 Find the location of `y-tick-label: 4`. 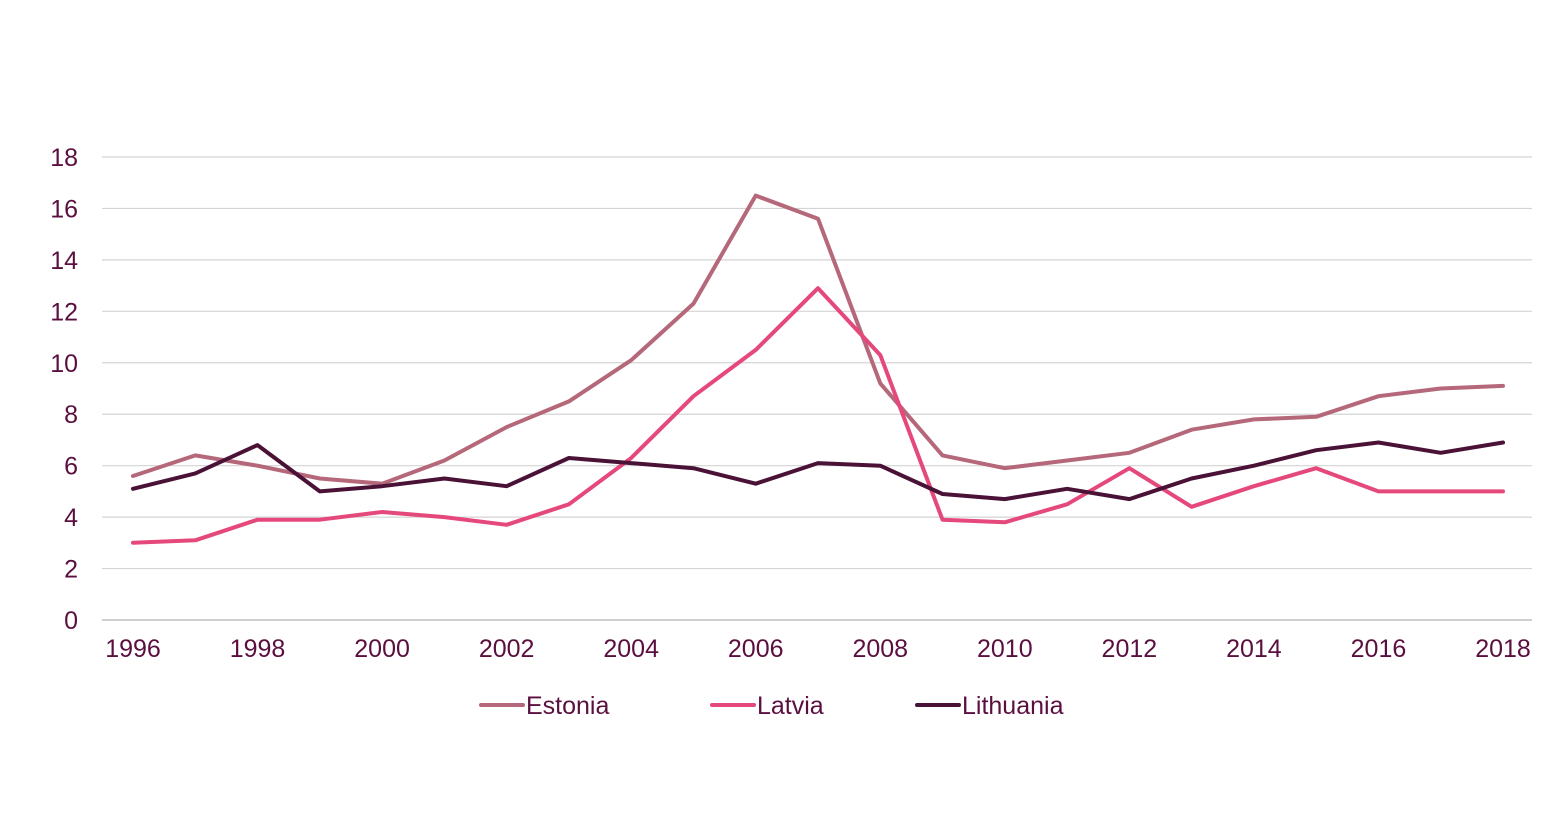

y-tick-label: 4 is located at coordinates (71, 518).